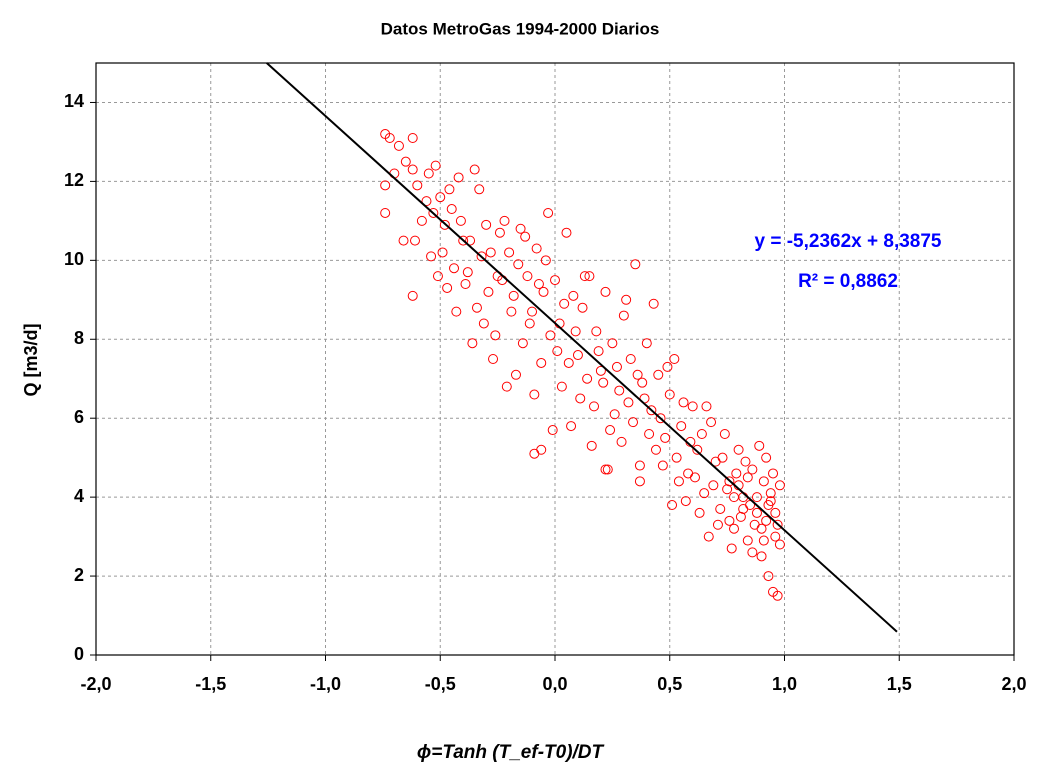 This screenshot has height=774, width=1040. I want to click on y-tick-label: 4, so click(79, 496).